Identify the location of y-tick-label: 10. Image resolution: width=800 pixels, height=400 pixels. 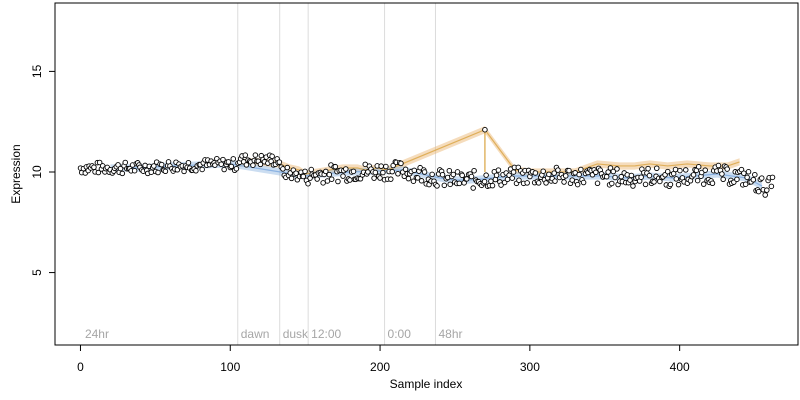
(37, 172).